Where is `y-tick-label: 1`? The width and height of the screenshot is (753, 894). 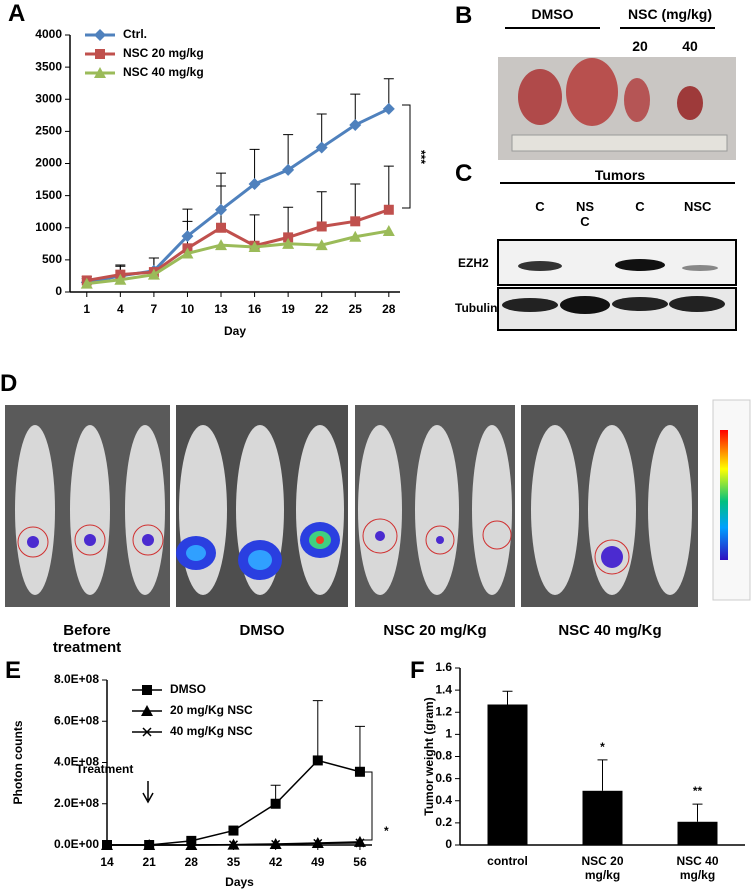 y-tick-label: 1 is located at coordinates (448, 734).